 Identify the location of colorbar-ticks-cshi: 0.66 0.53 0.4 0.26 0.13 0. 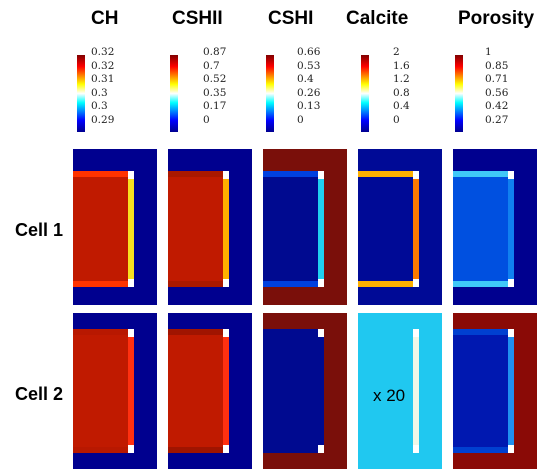
(308, 86).